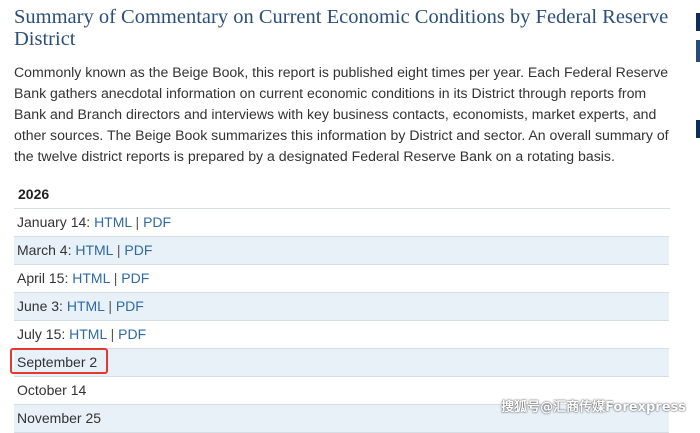 The image size is (700, 433). What do you see at coordinates (341, 335) in the screenshot?
I see `release-row-july: July 15: HTML | PDF` at bounding box center [341, 335].